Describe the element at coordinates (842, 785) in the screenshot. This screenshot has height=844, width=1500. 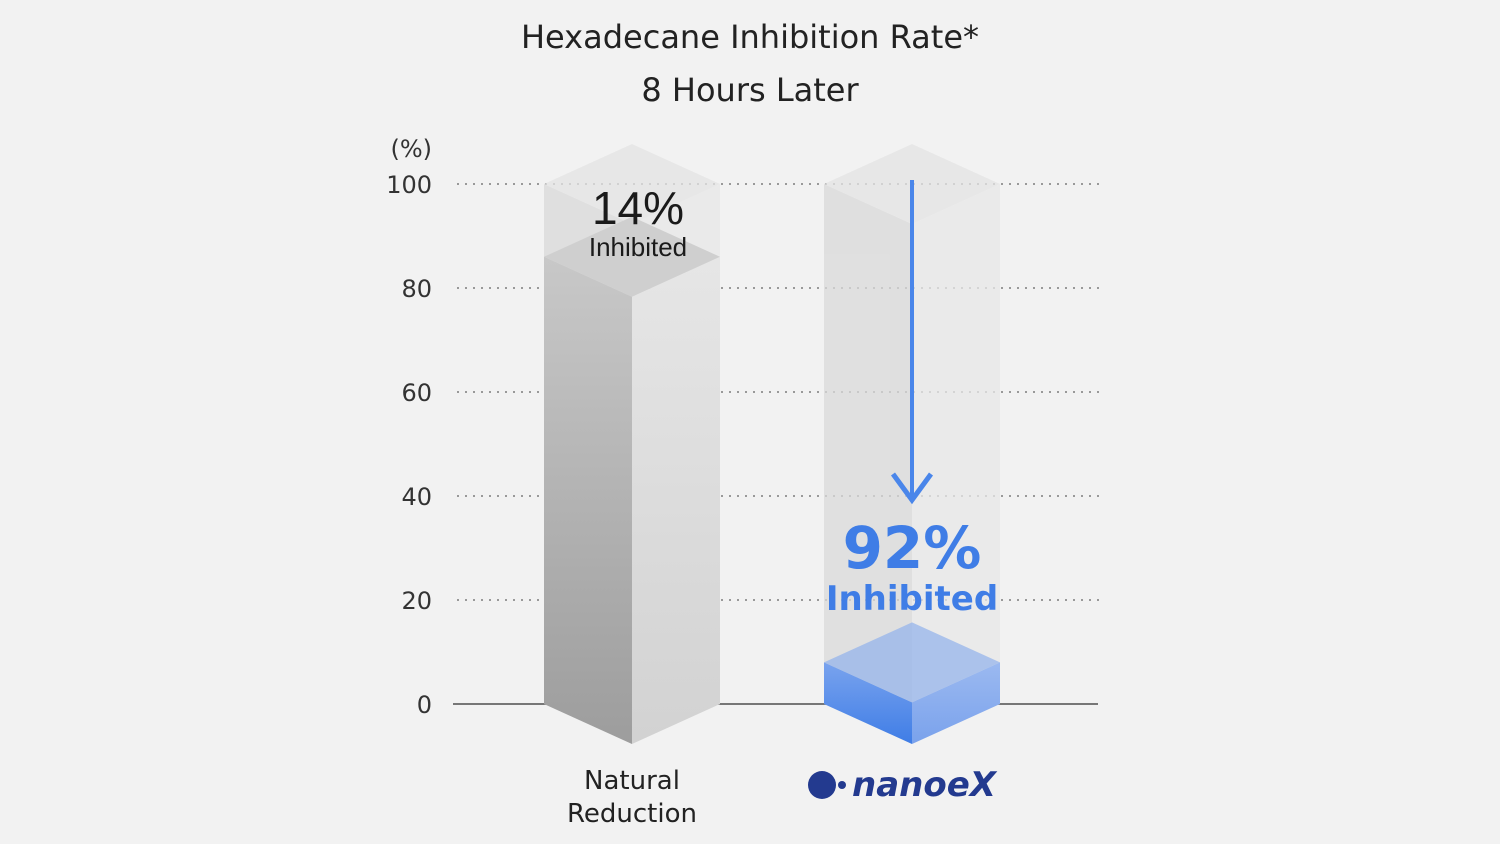
I see `logo-dot-icon` at that location.